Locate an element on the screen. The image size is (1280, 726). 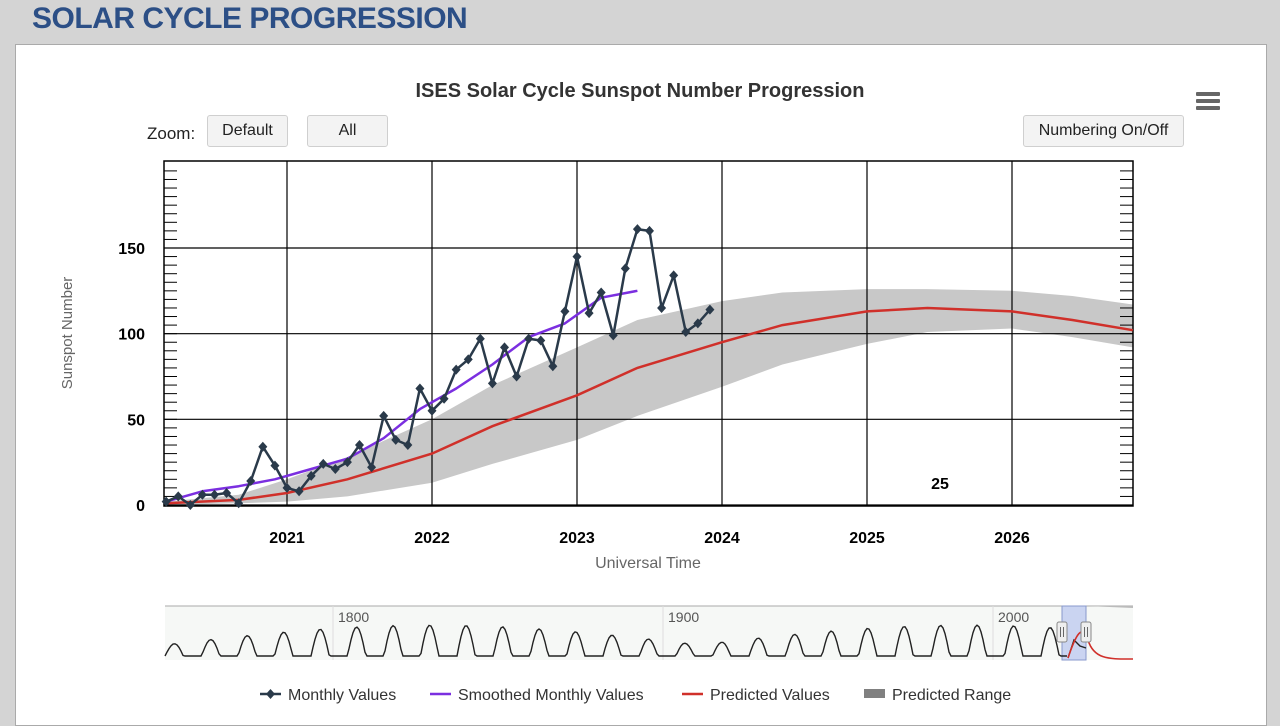
x-tick-label: 2026 is located at coordinates (1012, 538).